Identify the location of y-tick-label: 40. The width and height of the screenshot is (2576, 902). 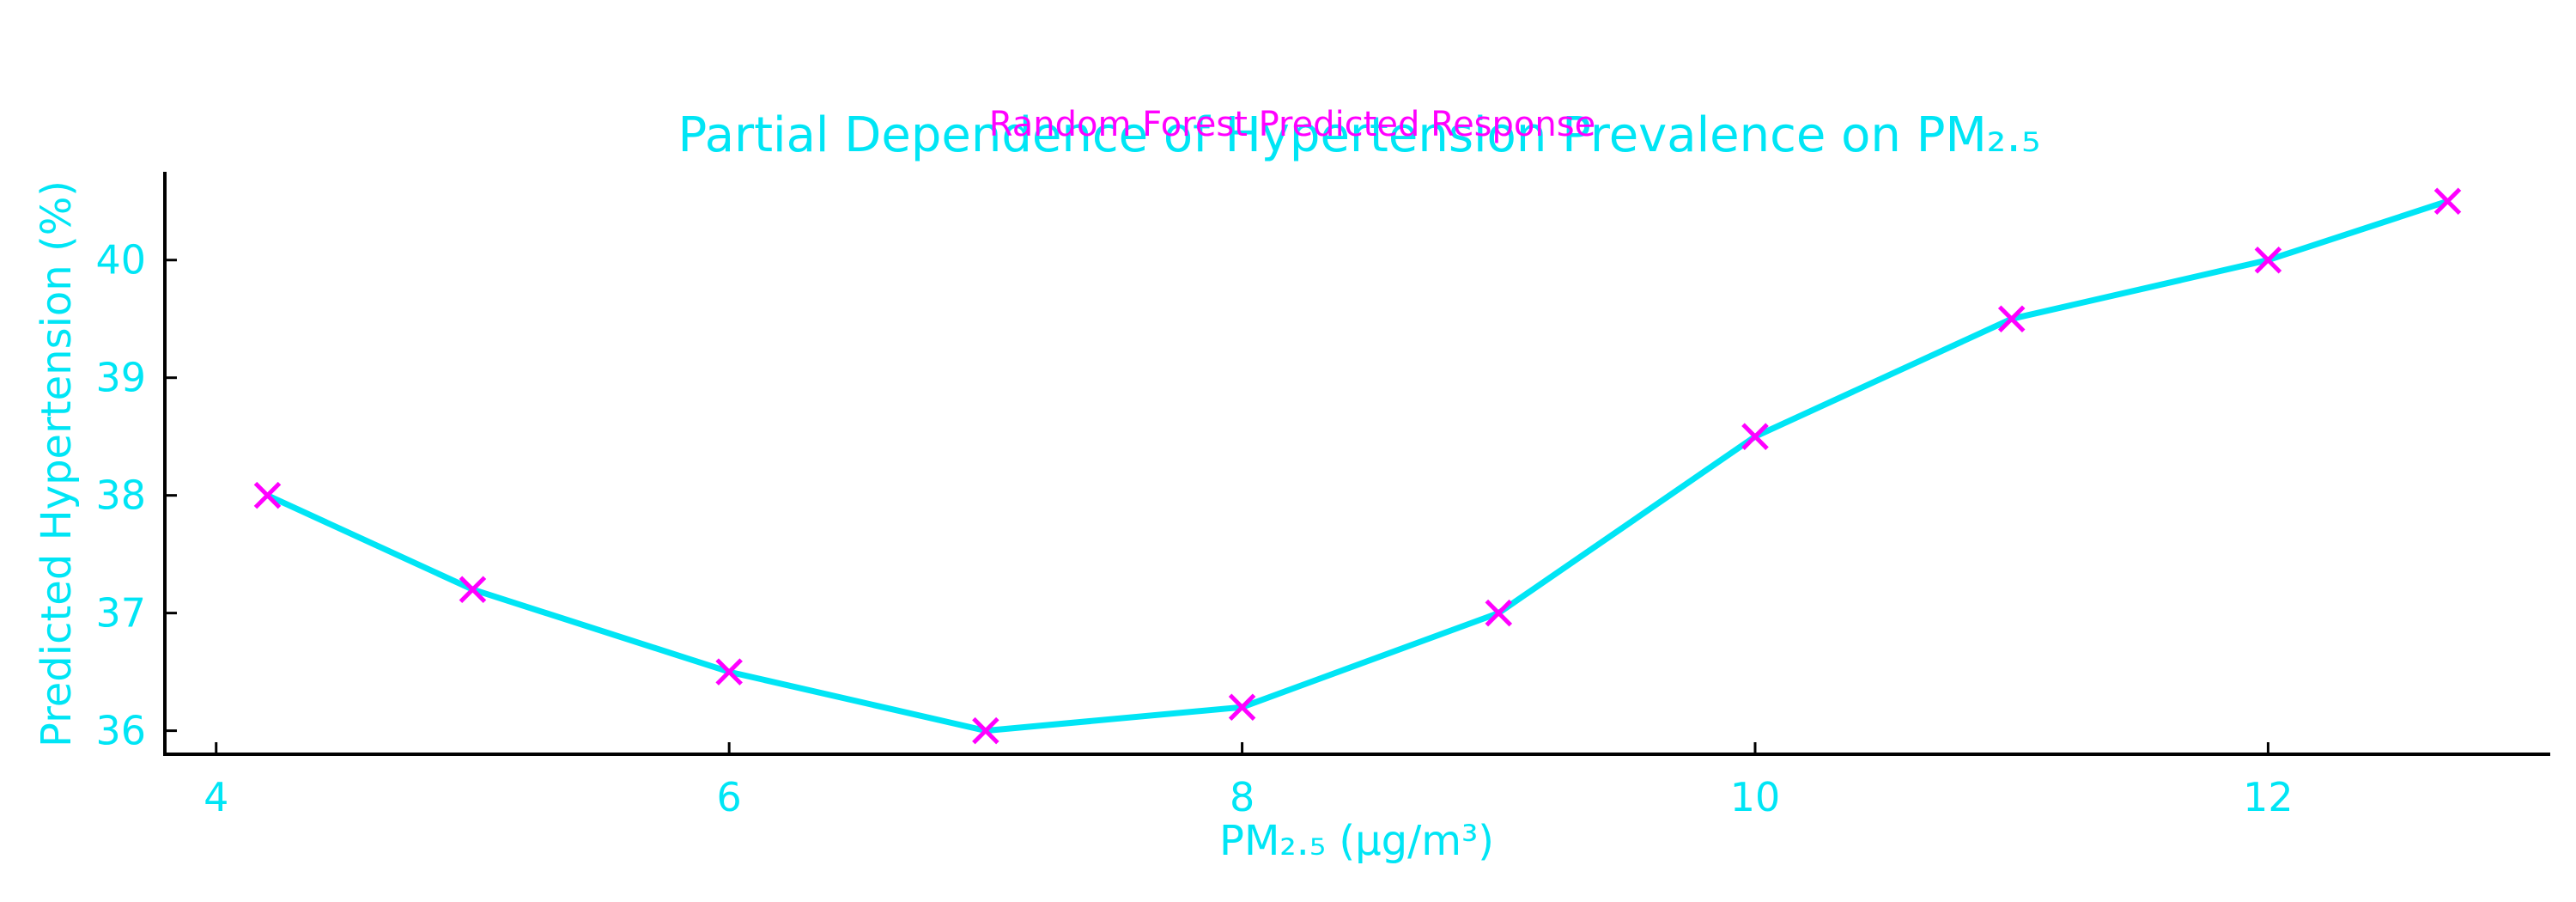
(121, 260).